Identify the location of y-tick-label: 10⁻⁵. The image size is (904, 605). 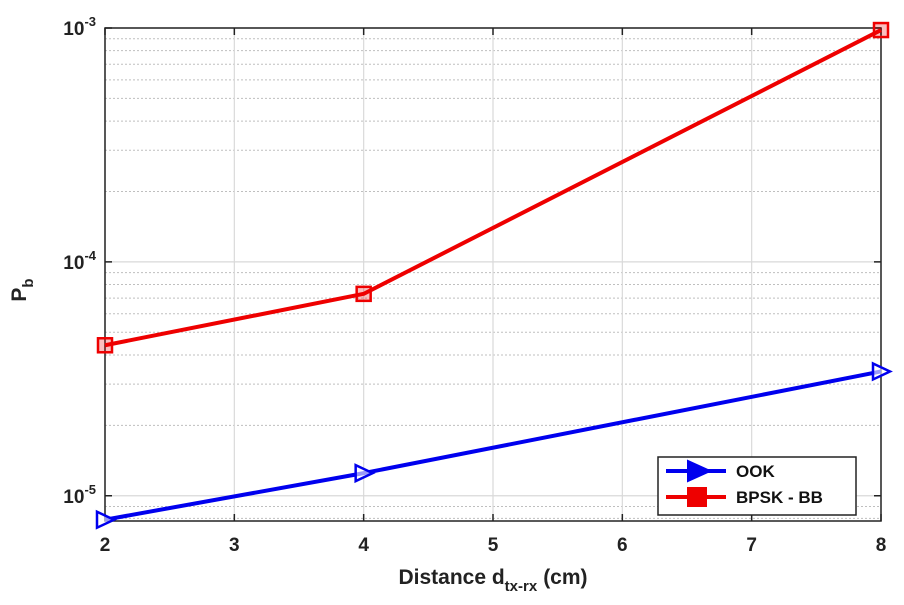
(79, 495).